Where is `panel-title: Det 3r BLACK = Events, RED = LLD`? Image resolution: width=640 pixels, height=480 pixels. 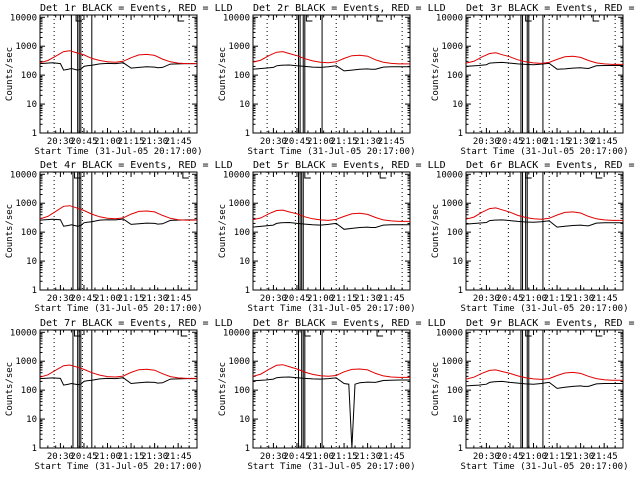 panel-title: Det 3r BLACK = Events, RED = LLD is located at coordinates (553, 8).